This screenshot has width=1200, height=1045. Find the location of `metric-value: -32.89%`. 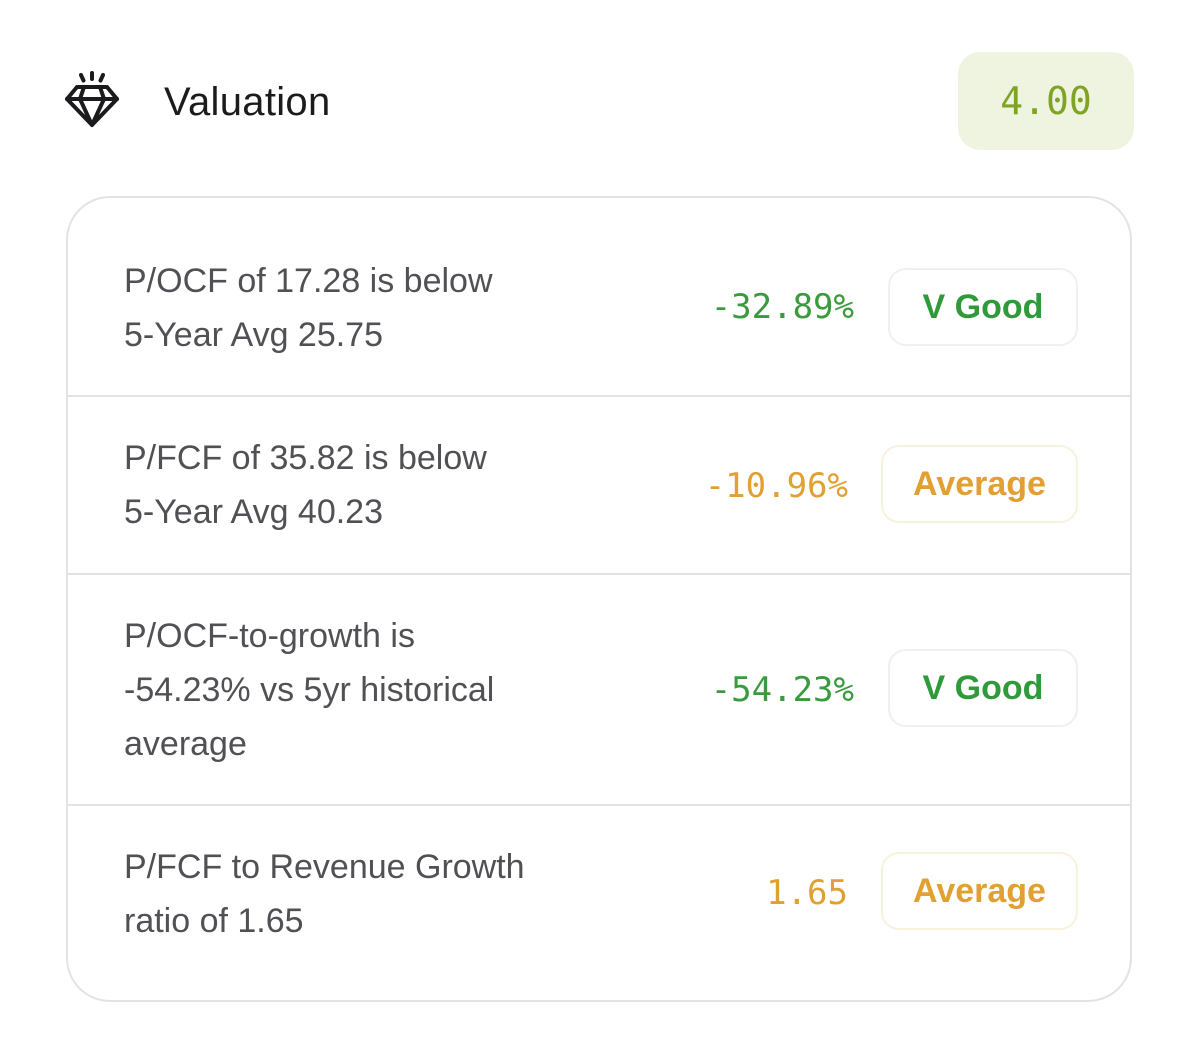

metric-value: -32.89% is located at coordinates (782, 307).